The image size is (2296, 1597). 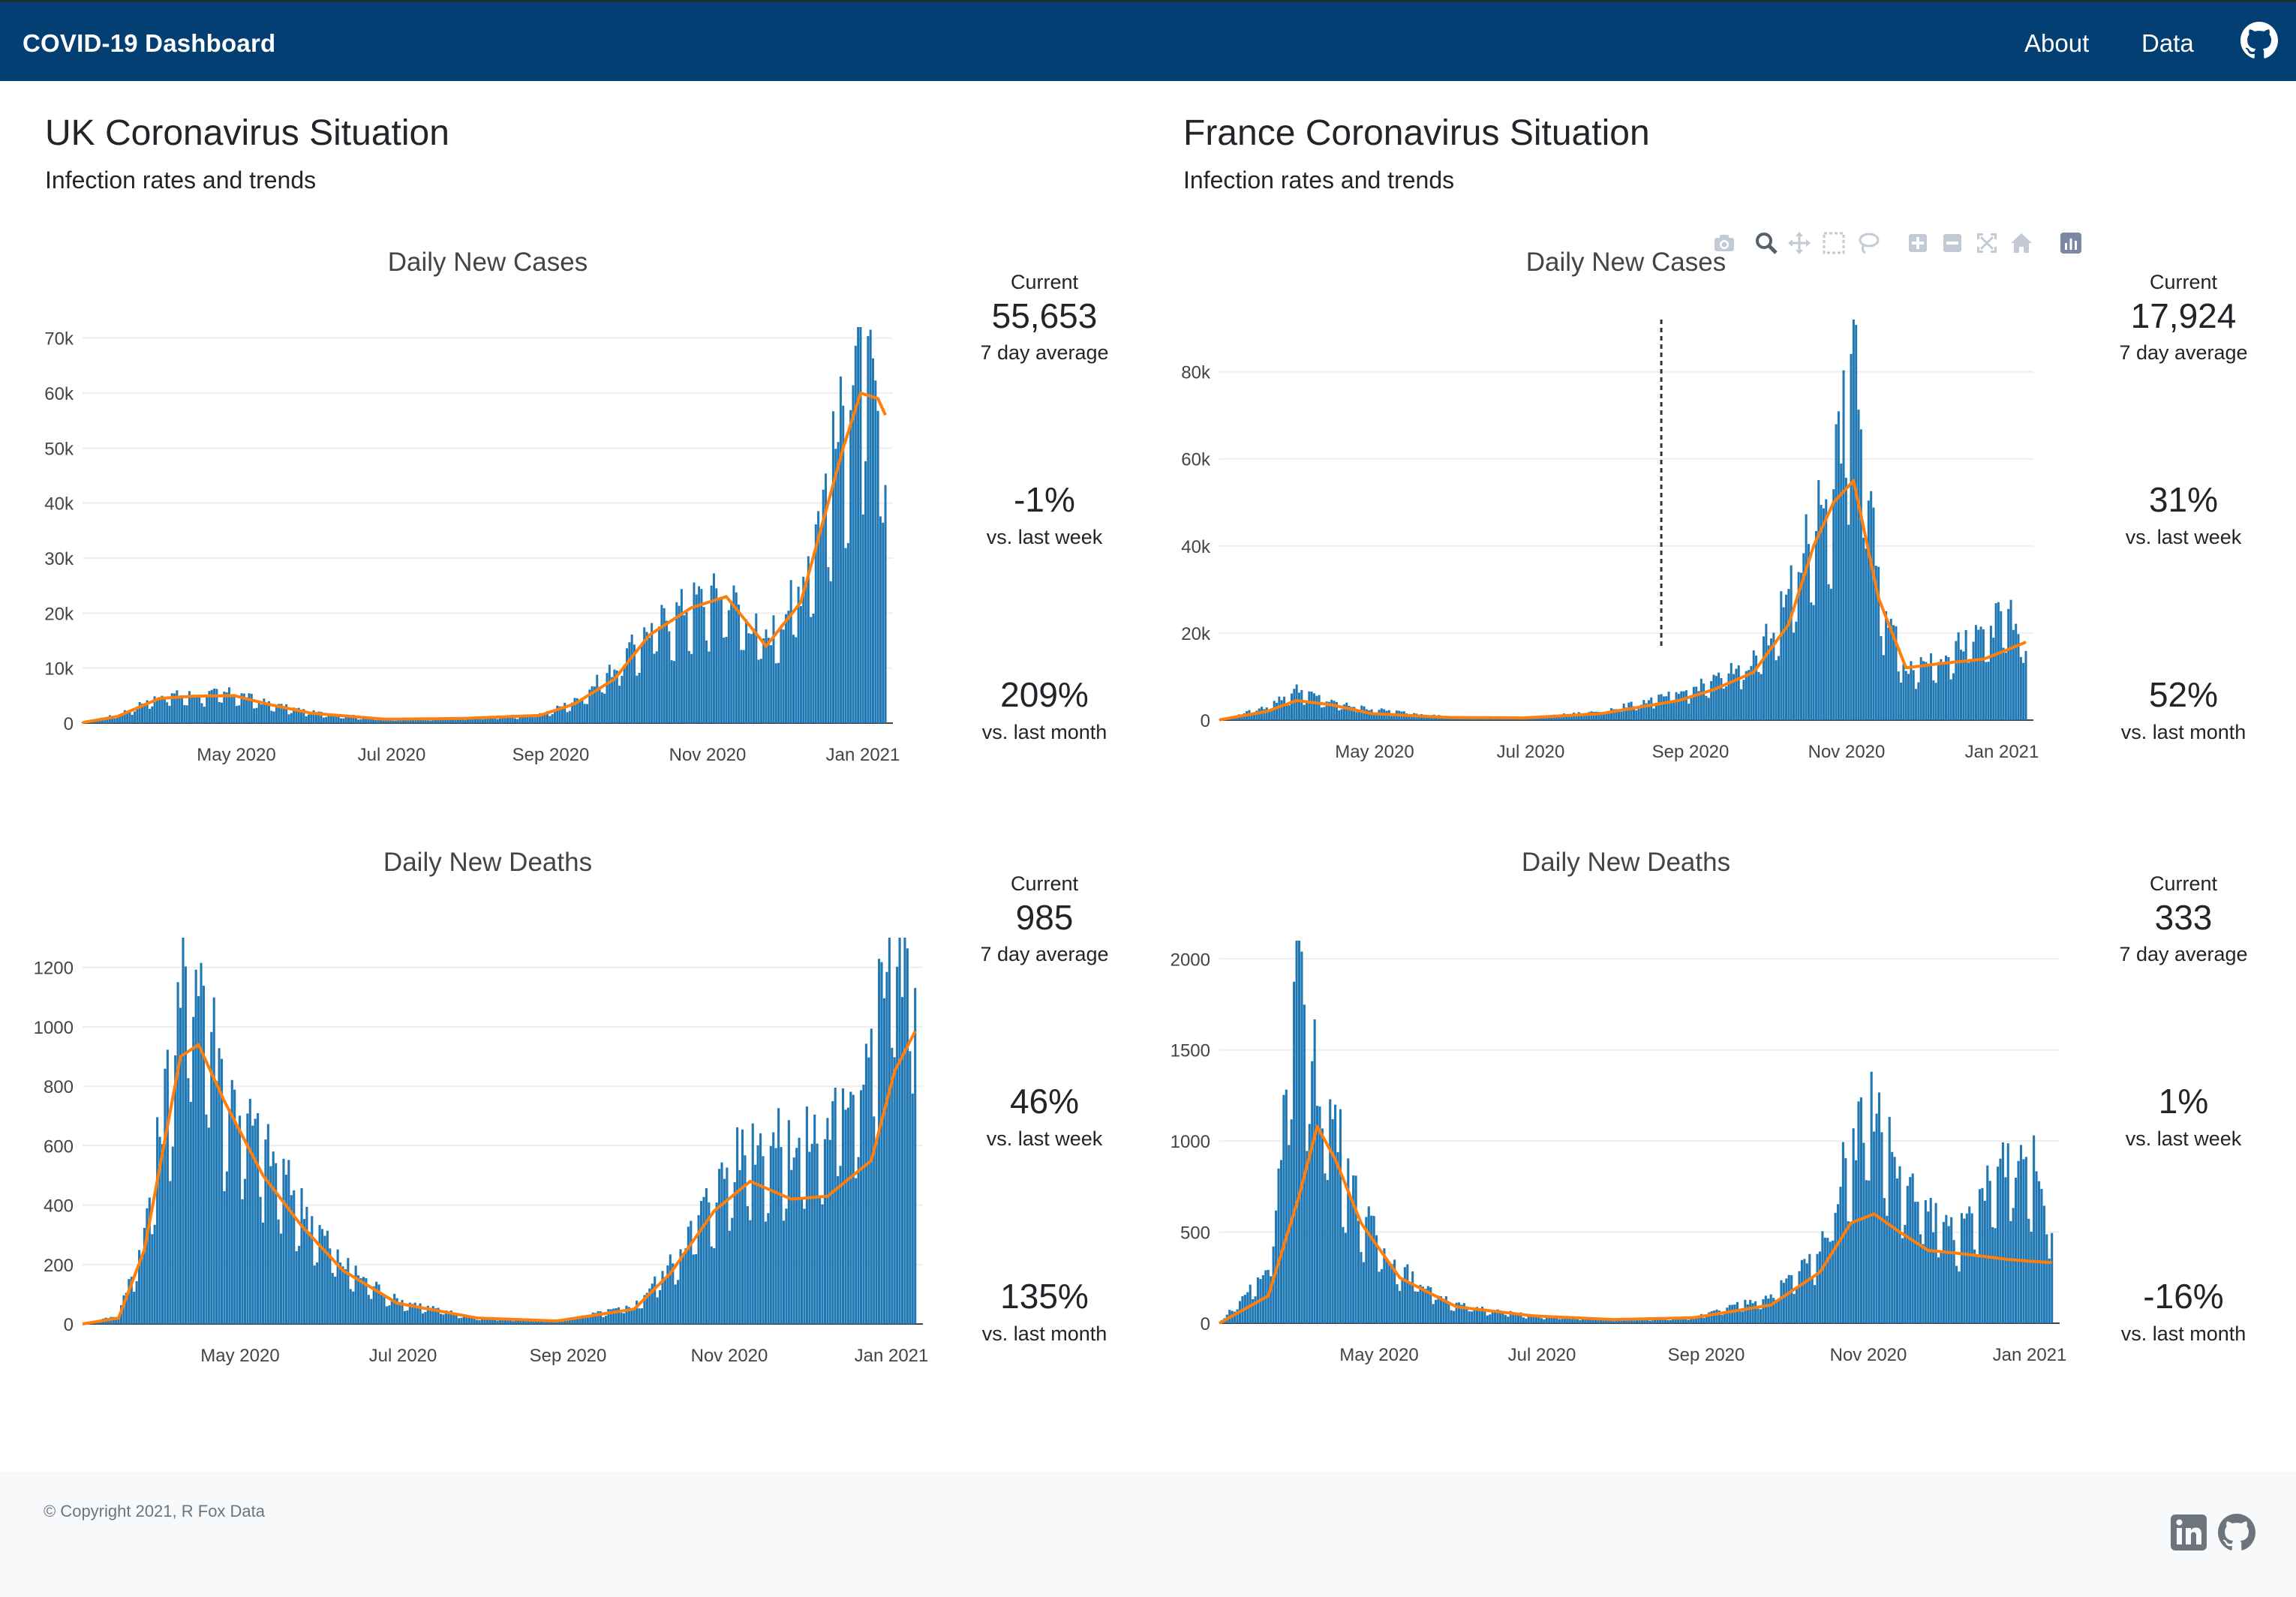 What do you see at coordinates (1917, 243) in the screenshot?
I see `zoom-in-icon` at bounding box center [1917, 243].